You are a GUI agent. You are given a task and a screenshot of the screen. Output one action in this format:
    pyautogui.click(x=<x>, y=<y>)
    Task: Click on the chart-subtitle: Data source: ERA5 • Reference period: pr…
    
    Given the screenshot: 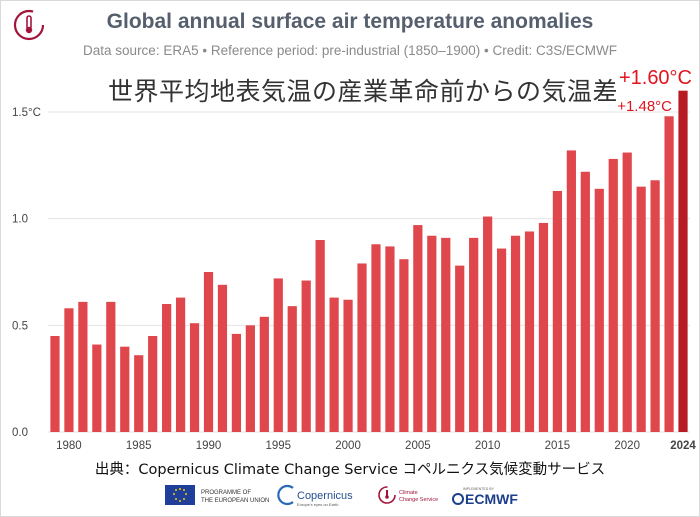 What is the action you would take?
    pyautogui.click(x=350, y=50)
    